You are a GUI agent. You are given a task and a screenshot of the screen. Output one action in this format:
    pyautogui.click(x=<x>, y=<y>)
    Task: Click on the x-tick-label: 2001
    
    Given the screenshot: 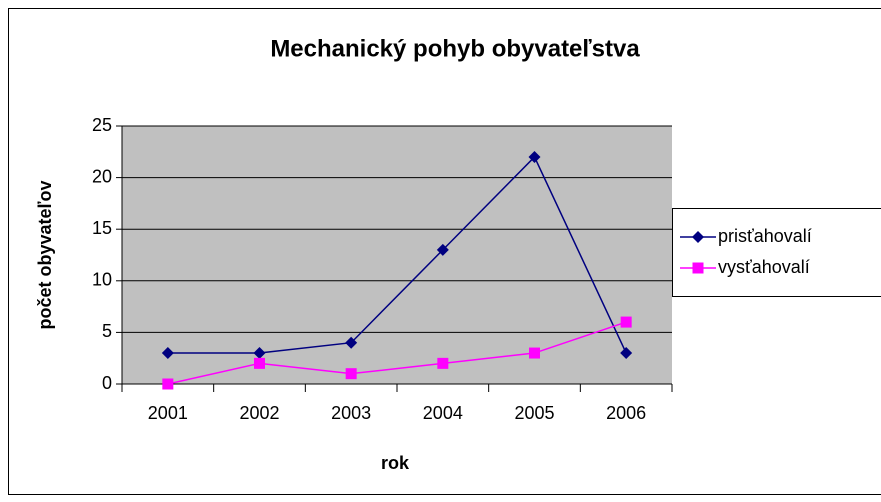 What is the action you would take?
    pyautogui.click(x=168, y=413)
    